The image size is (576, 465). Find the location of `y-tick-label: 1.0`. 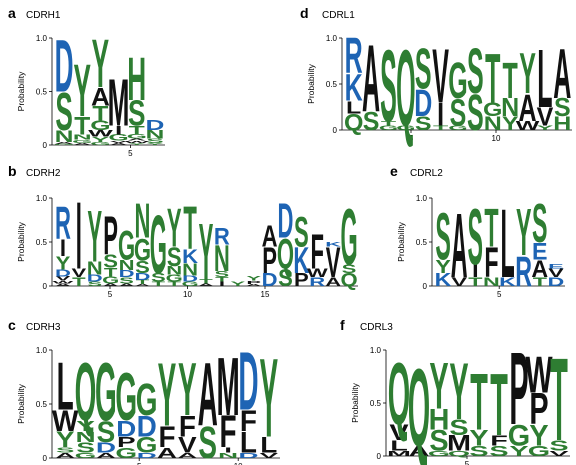

y-tick-label: 1.0 is located at coordinates (42, 38).